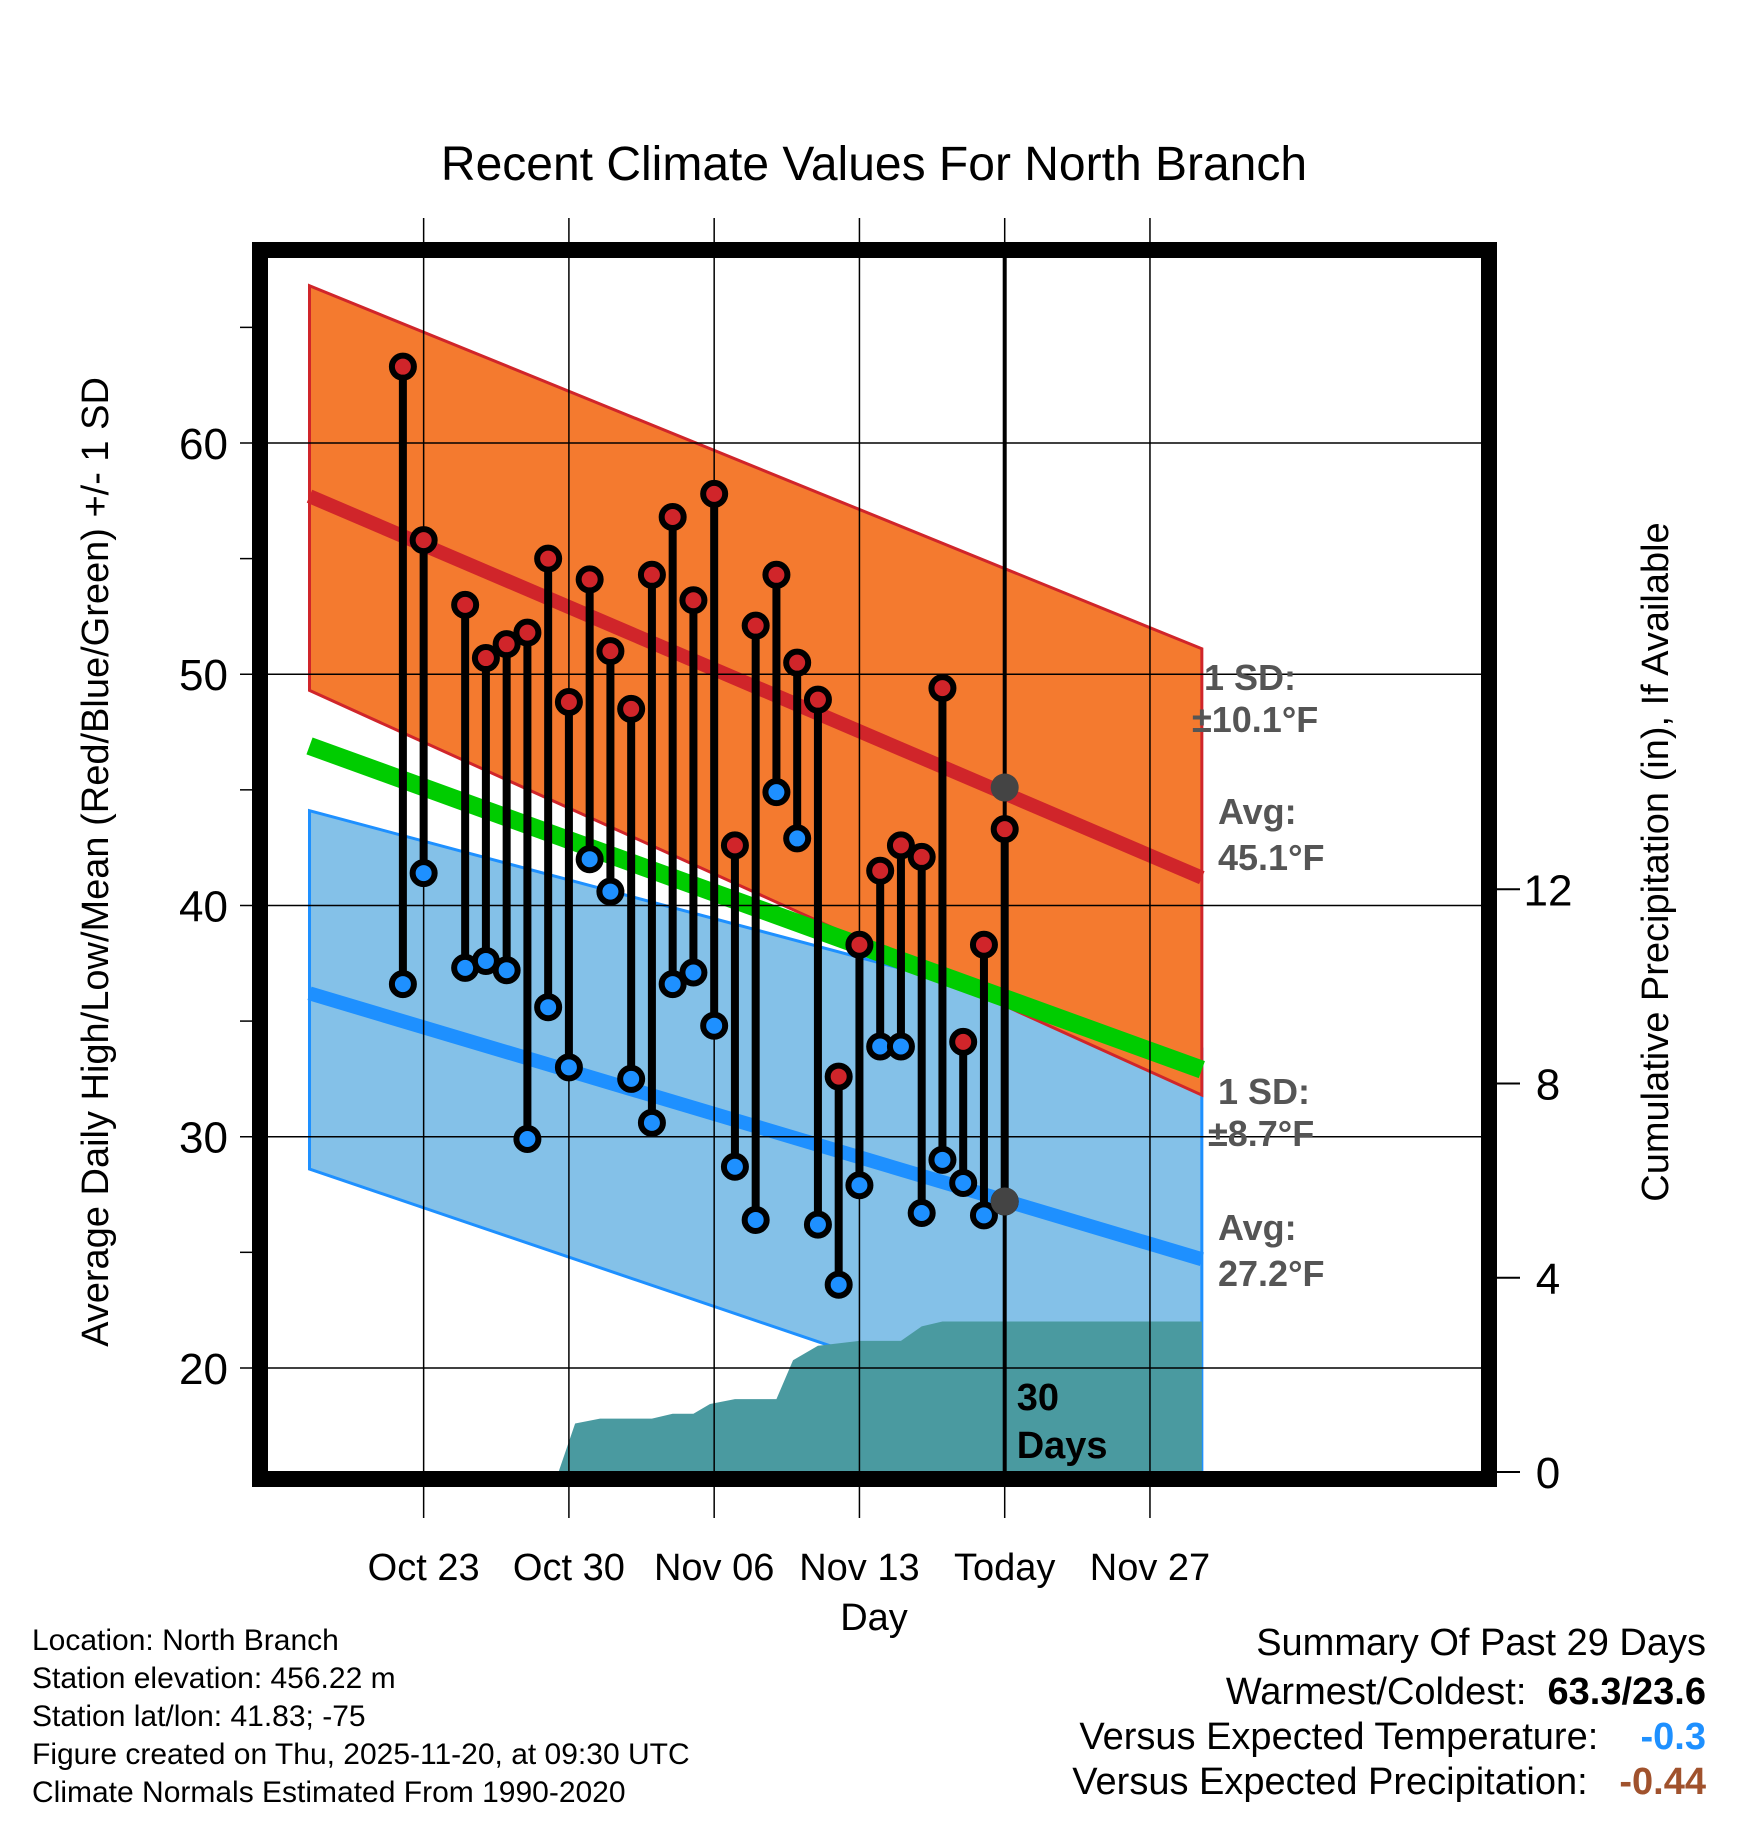 The height and width of the screenshot is (1828, 1748). Describe the element at coordinates (199, 1716) in the screenshot. I see `latlon-text: Station lat/lon: 41.83; -75` at that location.